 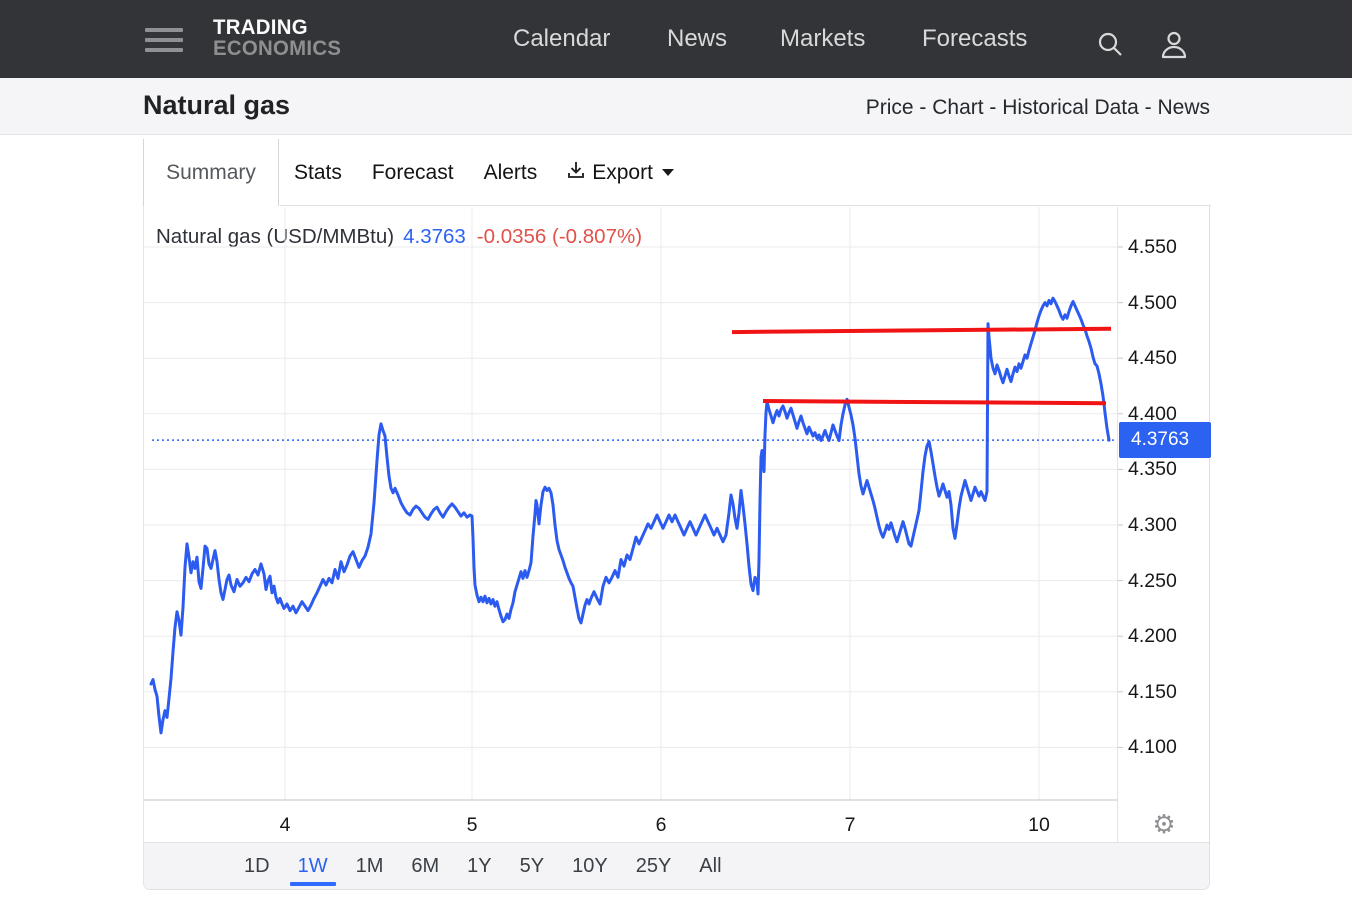 I want to click on x-axis-tick-label: 5, so click(x=472, y=825).